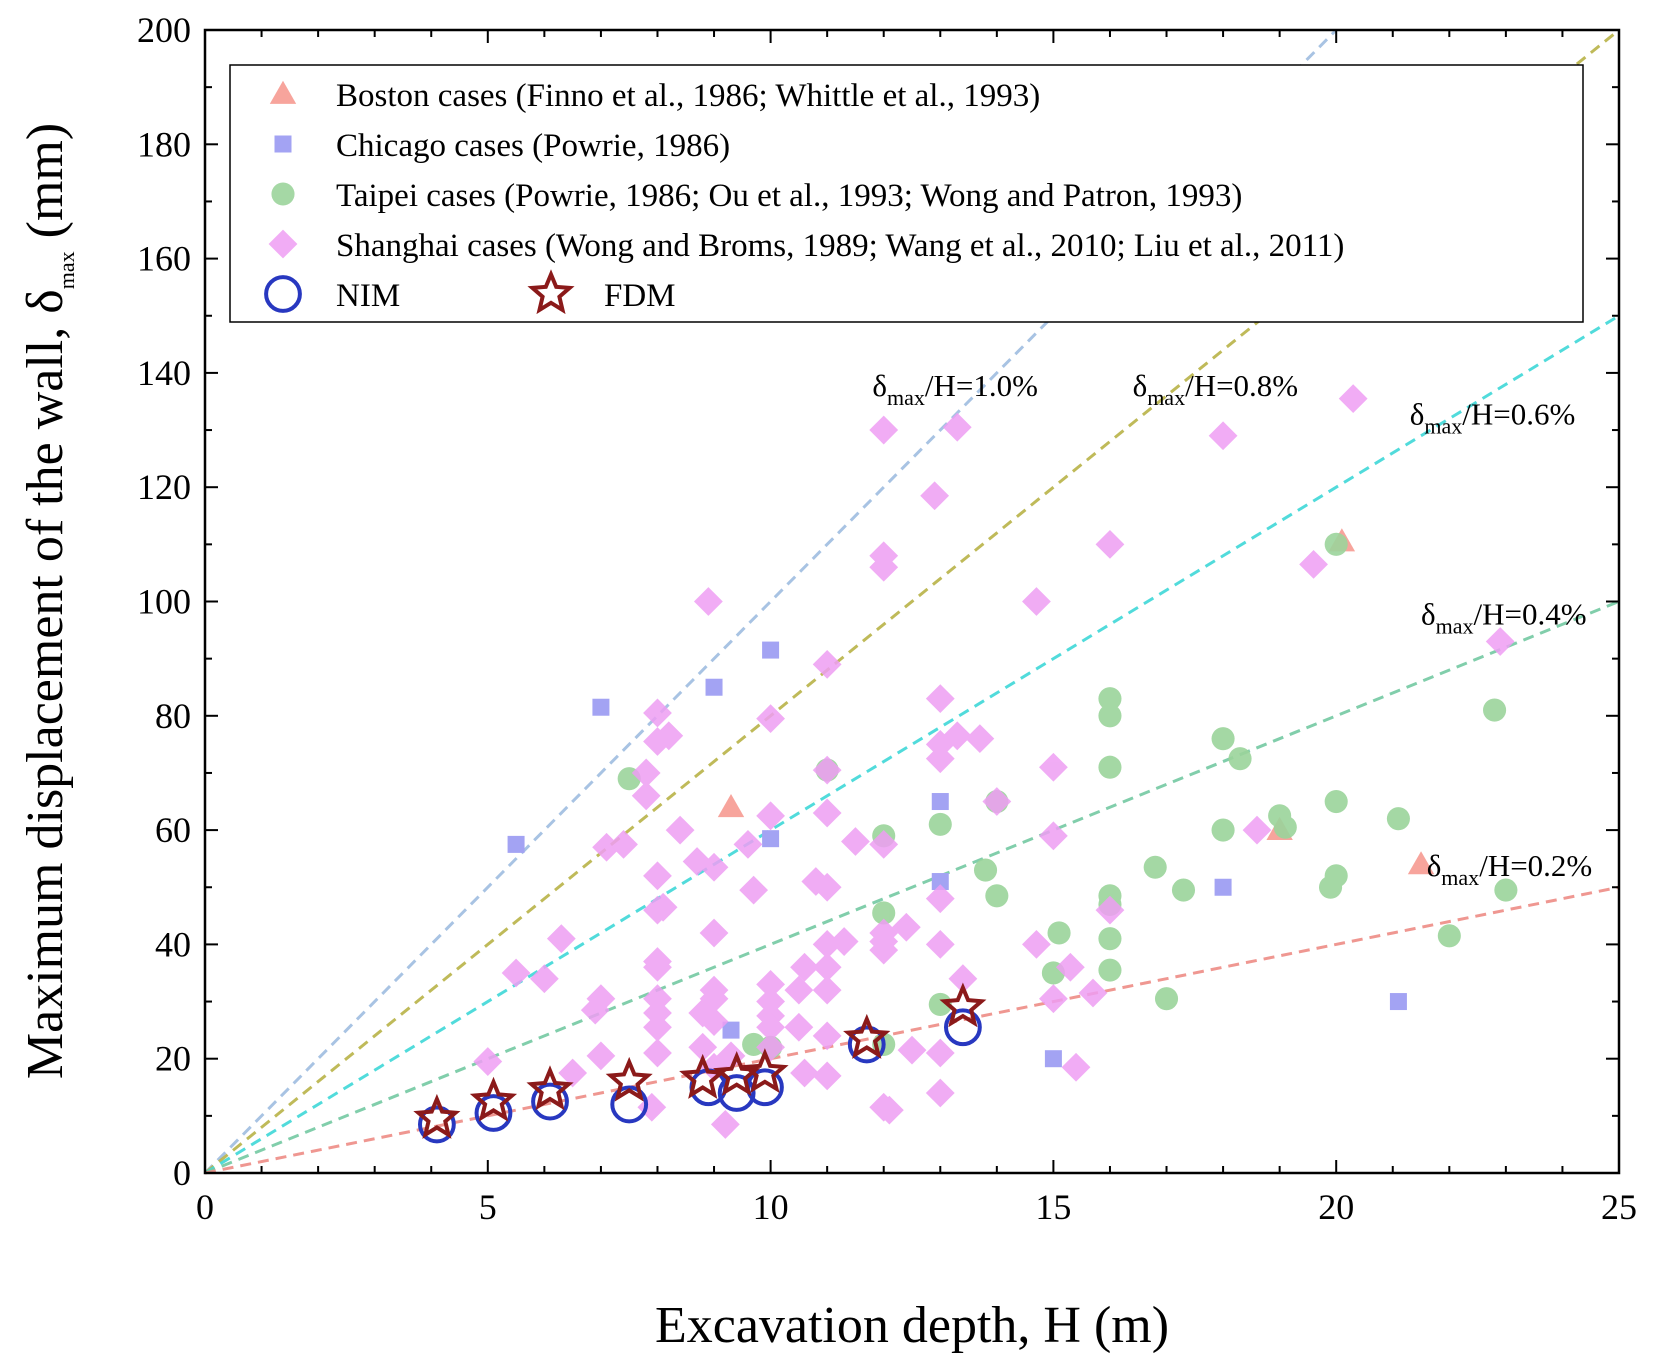  Describe the element at coordinates (368, 296) in the screenshot. I see `legend-label-open-circle: NIM` at that location.